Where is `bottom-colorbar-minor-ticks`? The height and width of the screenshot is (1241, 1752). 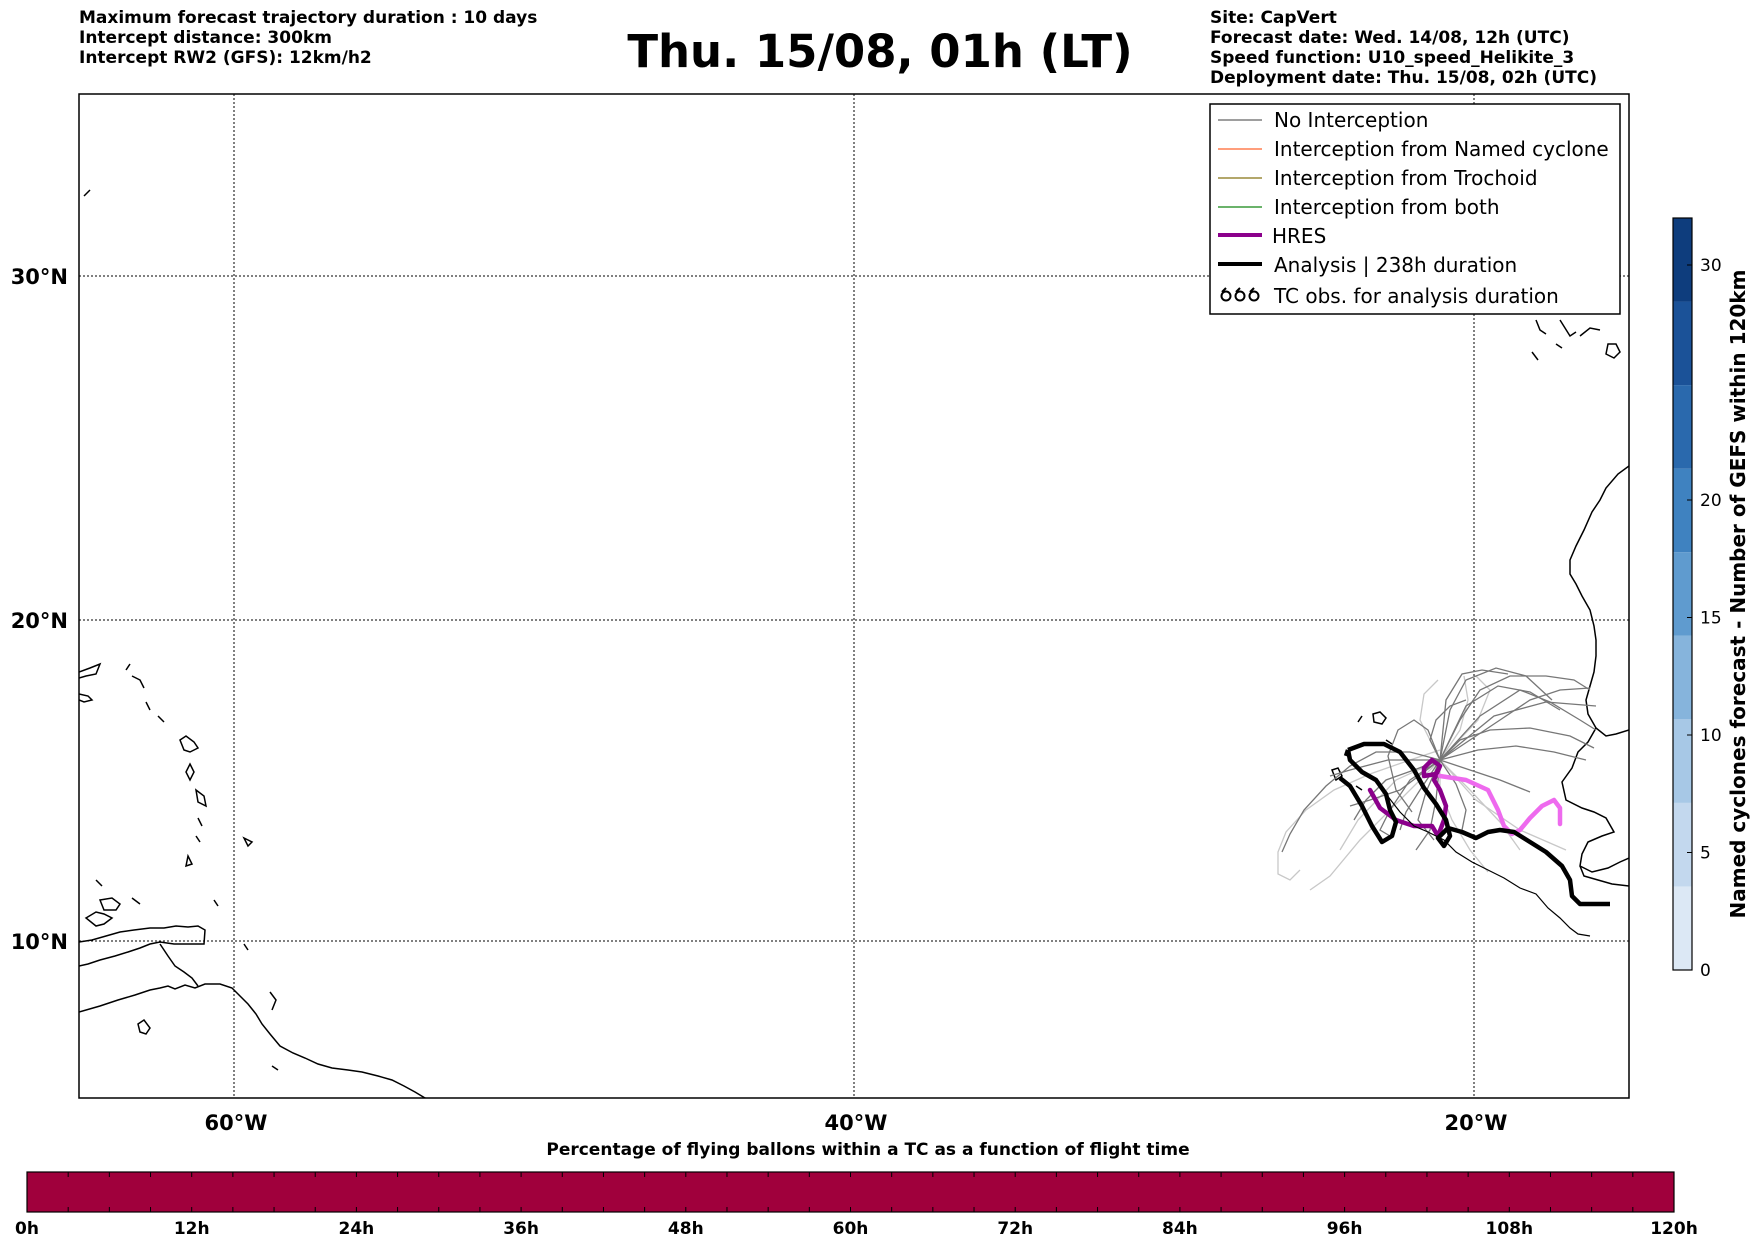 bottom-colorbar-minor-ticks is located at coordinates (850, 1192).